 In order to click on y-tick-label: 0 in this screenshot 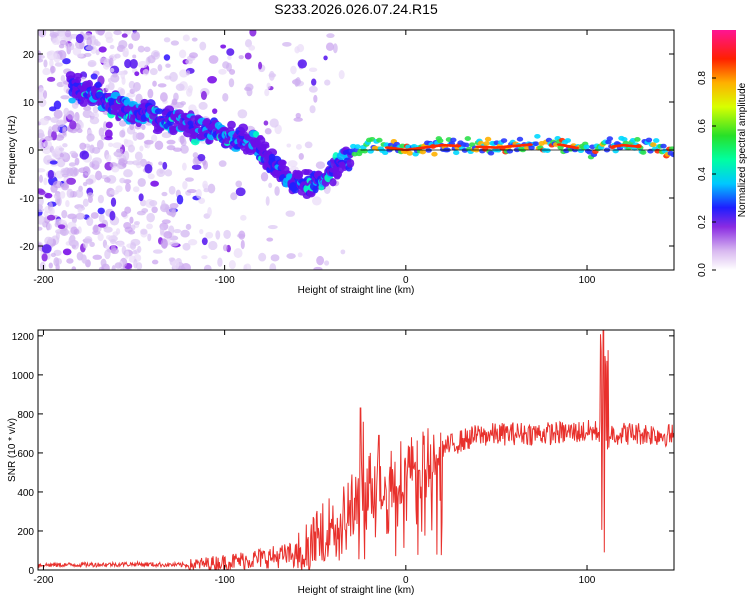, I will do `click(31, 571)`.